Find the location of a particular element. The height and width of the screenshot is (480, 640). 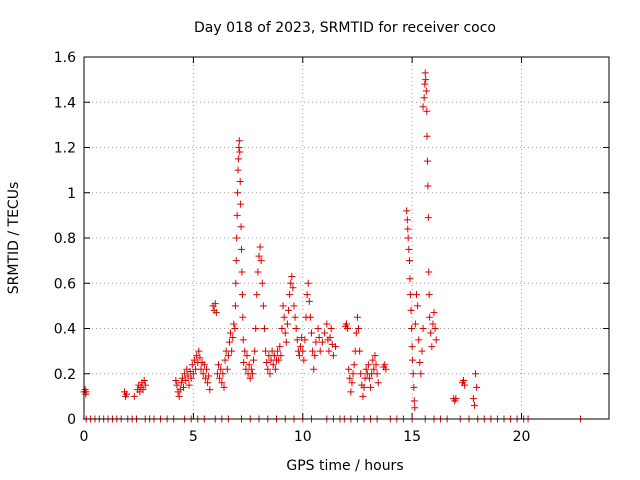

y-tick-label: 0.6 is located at coordinates (65, 284).